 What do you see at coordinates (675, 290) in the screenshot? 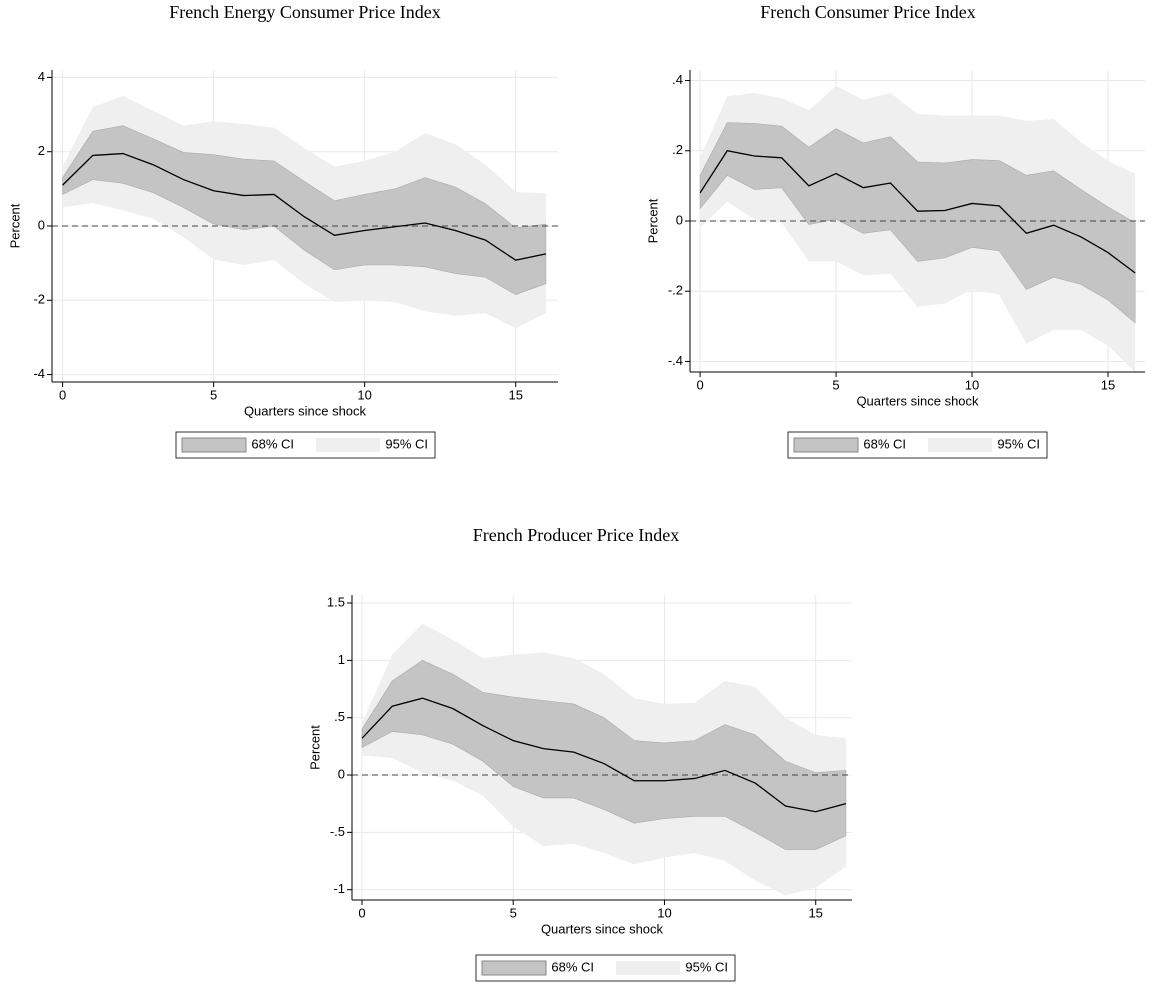
I see `y-tick-label: -.2` at bounding box center [675, 290].